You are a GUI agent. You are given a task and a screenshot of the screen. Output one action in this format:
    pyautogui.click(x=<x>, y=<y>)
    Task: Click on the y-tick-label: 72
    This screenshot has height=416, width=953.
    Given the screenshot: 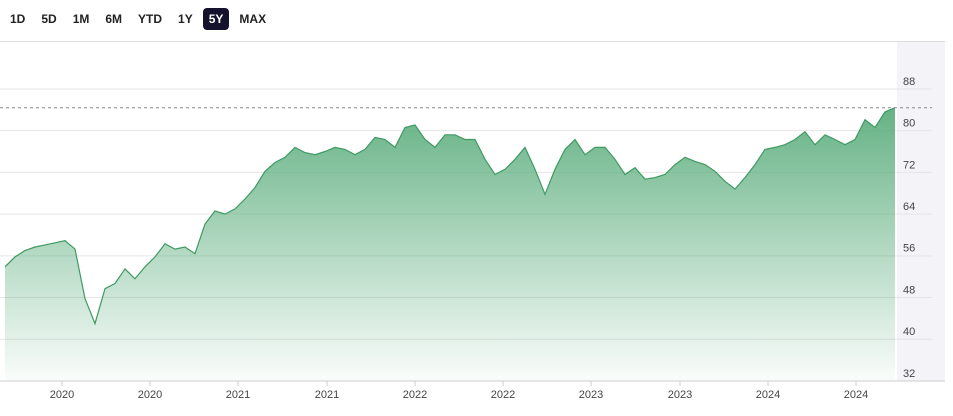 What is the action you would take?
    pyautogui.click(x=909, y=165)
    